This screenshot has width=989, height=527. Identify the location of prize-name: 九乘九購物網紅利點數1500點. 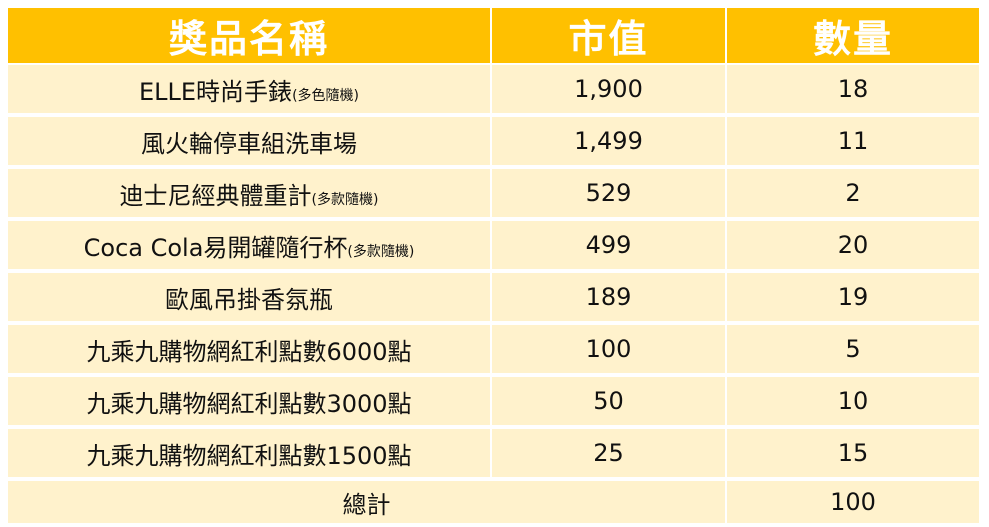
(249, 455).